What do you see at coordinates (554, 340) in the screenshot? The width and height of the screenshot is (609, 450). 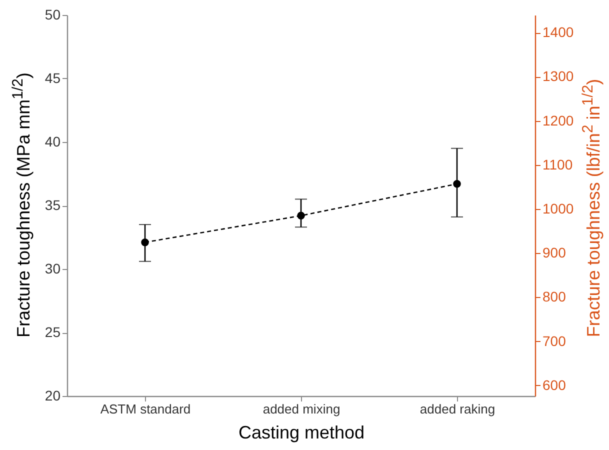 I see `y2-tick-label: 700` at bounding box center [554, 340].